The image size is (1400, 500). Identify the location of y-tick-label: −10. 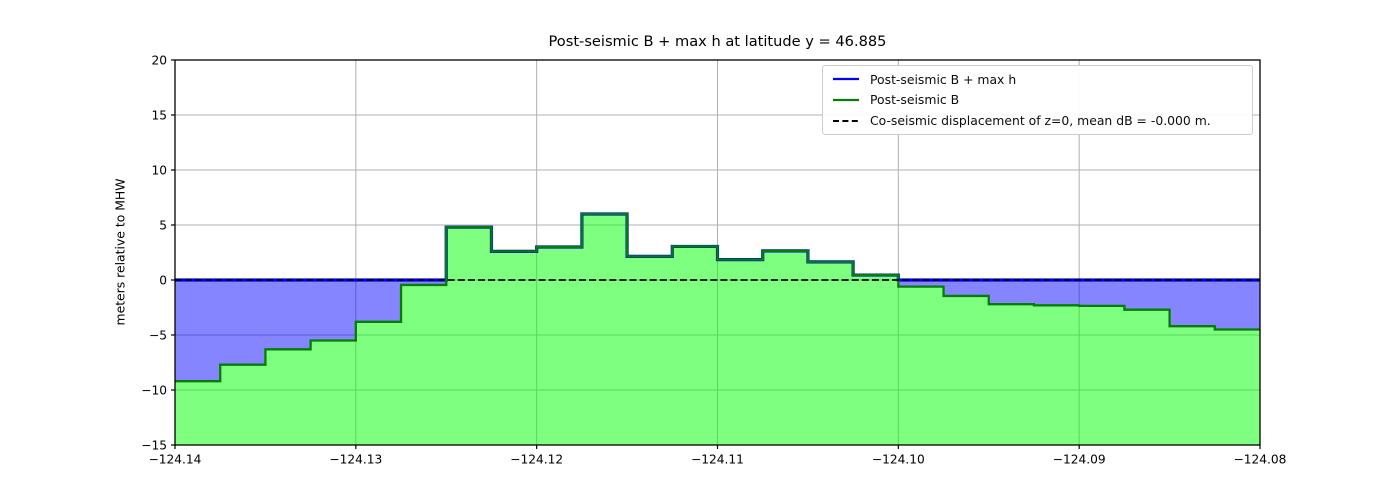
(154, 390).